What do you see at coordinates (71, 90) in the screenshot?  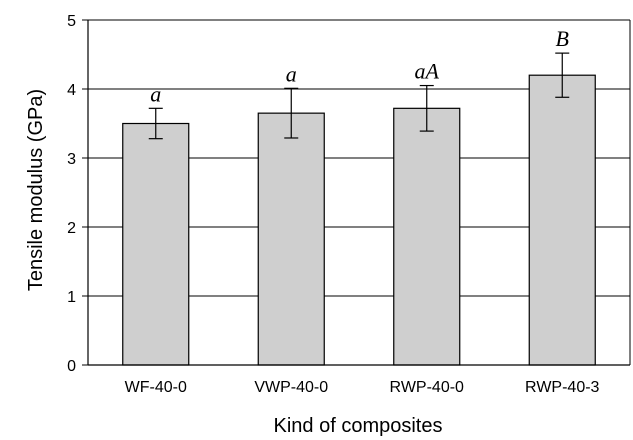 I see `y-tick-label: 4` at bounding box center [71, 90].